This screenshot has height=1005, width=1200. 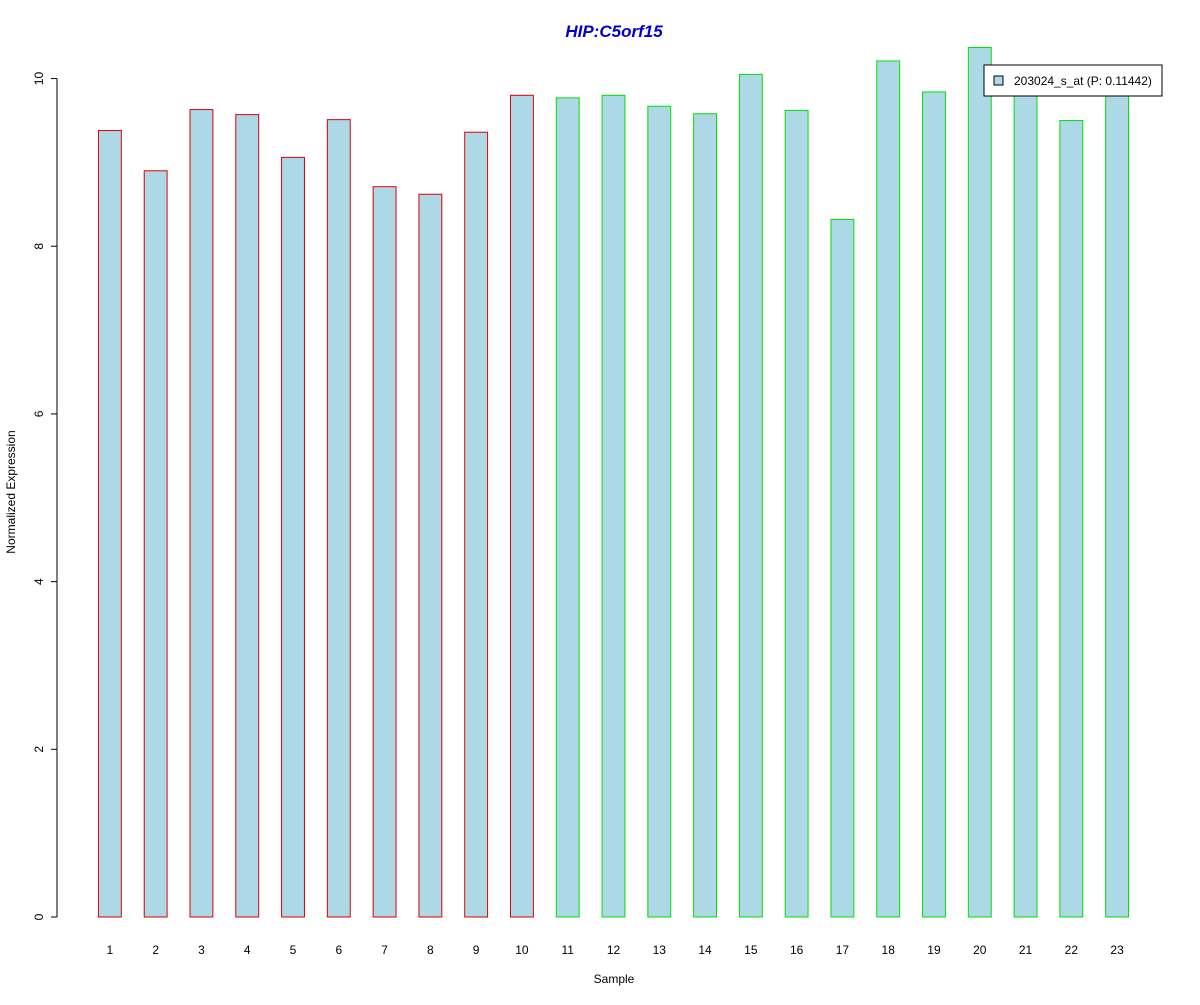 What do you see at coordinates (660, 950) in the screenshot?
I see `x-tick-label: 13` at bounding box center [660, 950].